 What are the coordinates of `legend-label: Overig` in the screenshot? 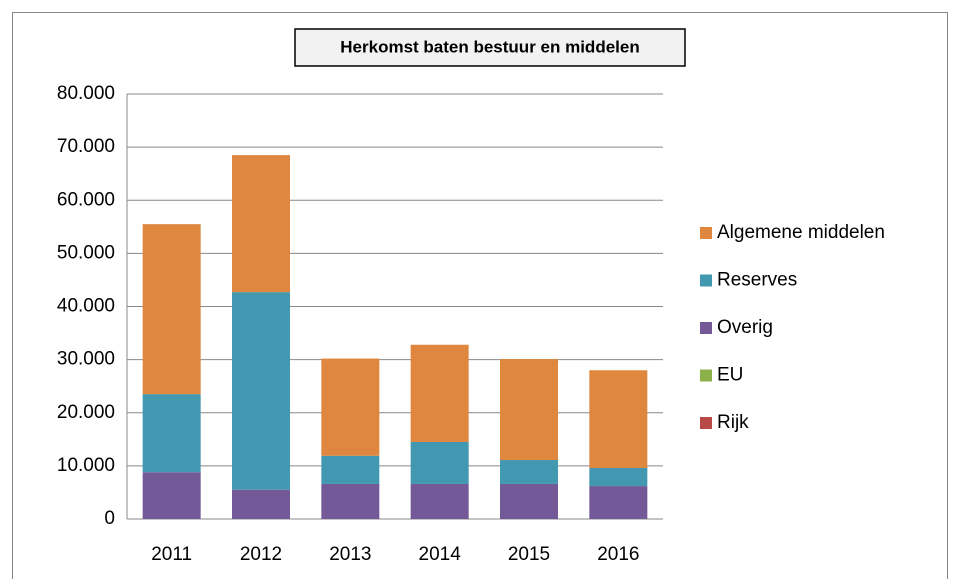 It's located at (745, 327).